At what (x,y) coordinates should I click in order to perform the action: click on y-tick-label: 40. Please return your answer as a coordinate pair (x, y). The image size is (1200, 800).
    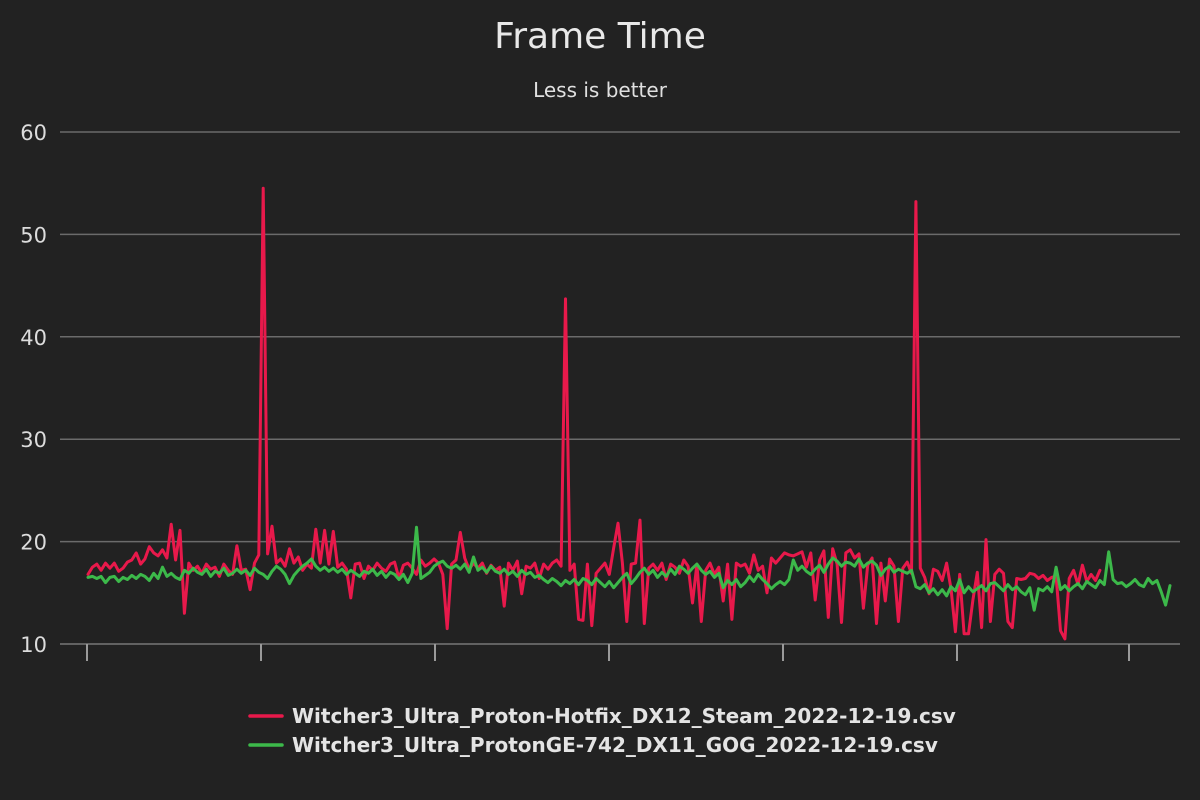
    Looking at the image, I should click on (33, 338).